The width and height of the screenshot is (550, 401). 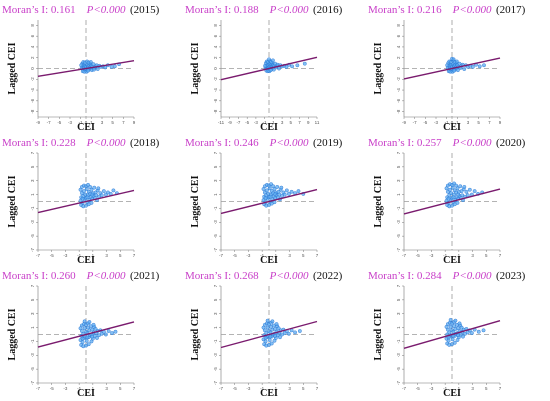 What do you see at coordinates (145, 276) in the screenshot?
I see `year-label: (2021)` at bounding box center [145, 276].